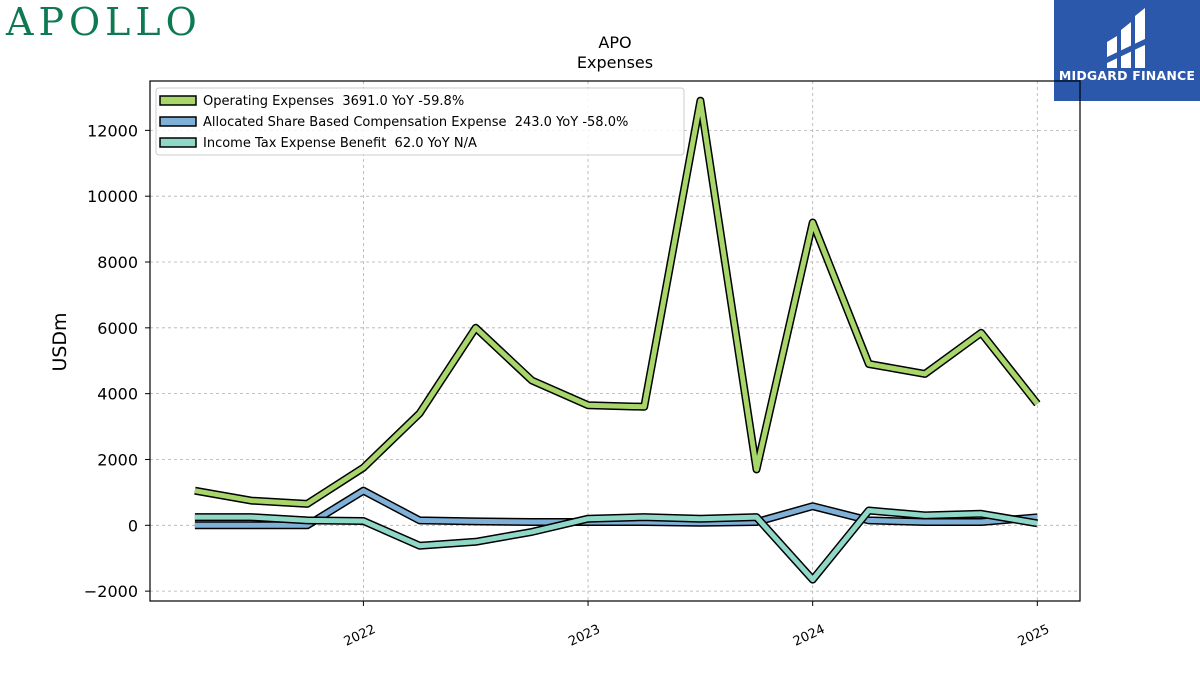 The width and height of the screenshot is (1200, 675). I want to click on y-tick-label: 8000, so click(117, 262).